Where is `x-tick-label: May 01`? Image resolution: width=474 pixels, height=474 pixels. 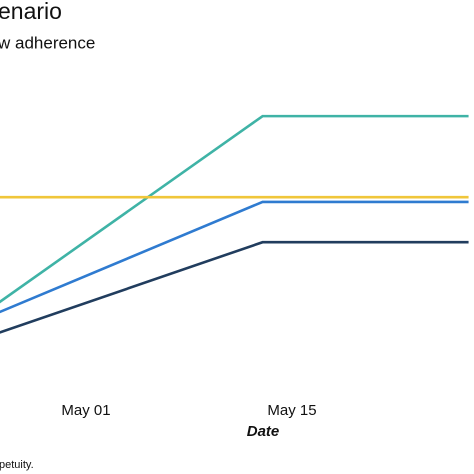
x-tick-label: May 01 is located at coordinates (85, 410).